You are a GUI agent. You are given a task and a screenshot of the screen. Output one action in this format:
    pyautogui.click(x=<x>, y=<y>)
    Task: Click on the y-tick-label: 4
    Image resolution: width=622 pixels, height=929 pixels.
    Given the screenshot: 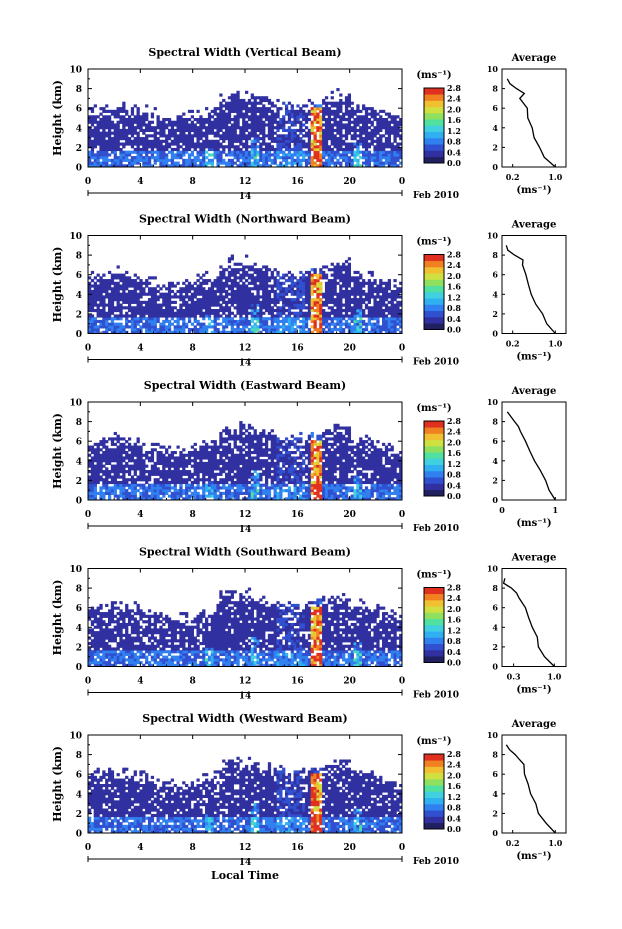 What is the action you would take?
    pyautogui.click(x=79, y=296)
    